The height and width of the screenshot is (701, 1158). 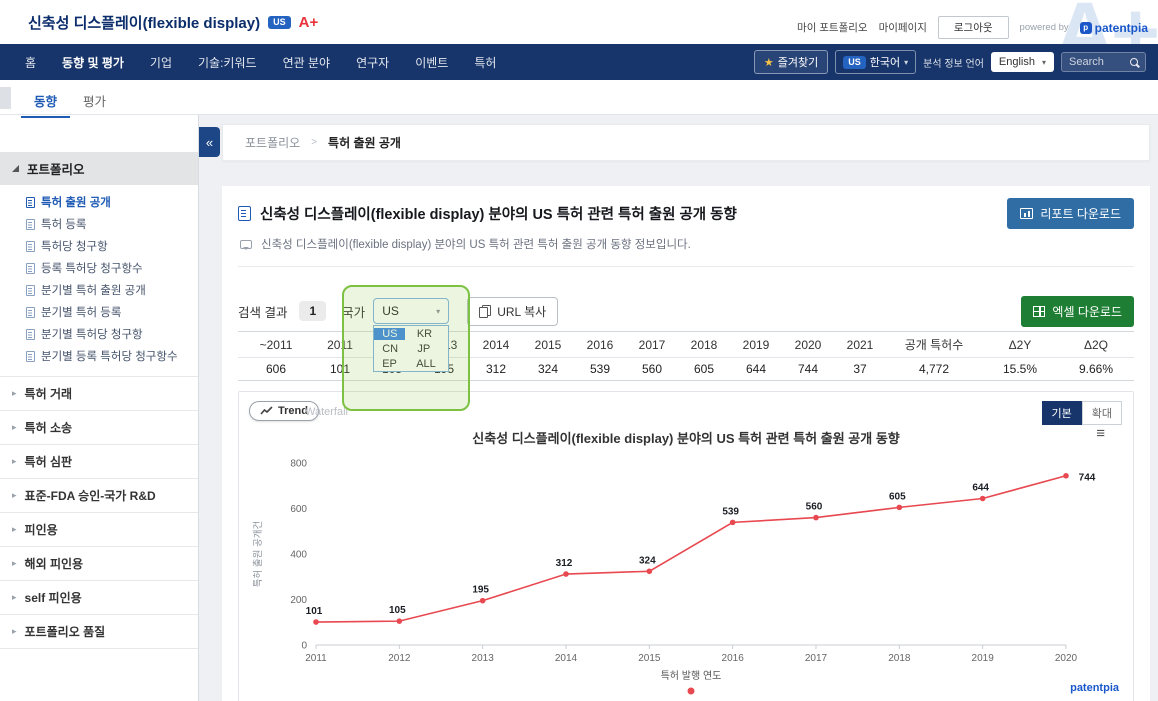 I want to click on site-language-select: US 한국어 ▾, so click(x=876, y=62).